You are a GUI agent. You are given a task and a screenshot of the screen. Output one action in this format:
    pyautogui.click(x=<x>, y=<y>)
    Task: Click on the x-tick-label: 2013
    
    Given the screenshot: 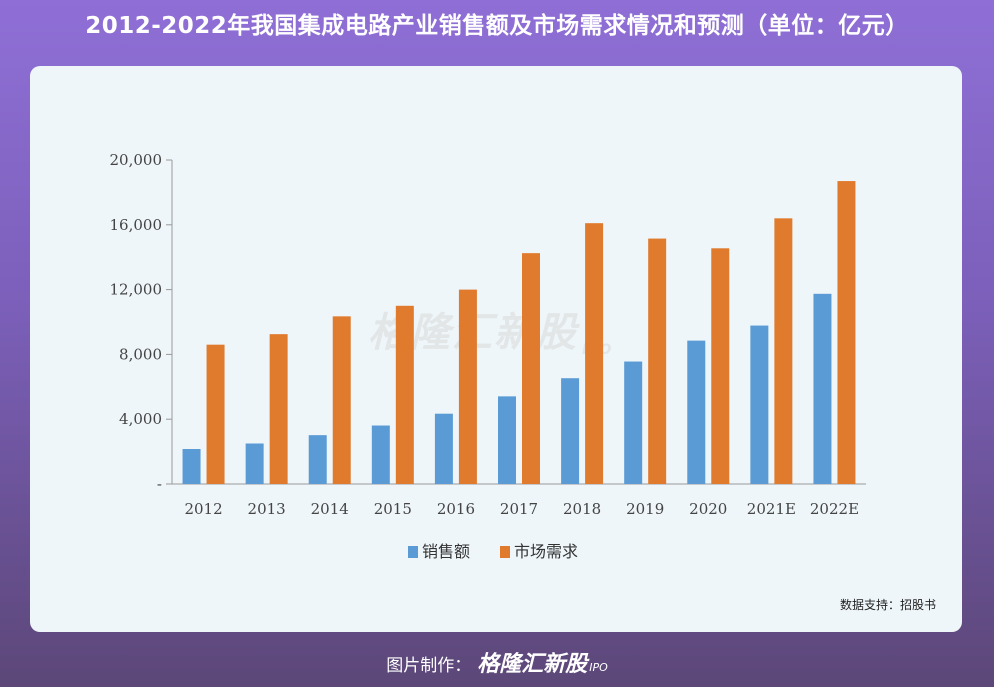 What is the action you would take?
    pyautogui.click(x=267, y=509)
    